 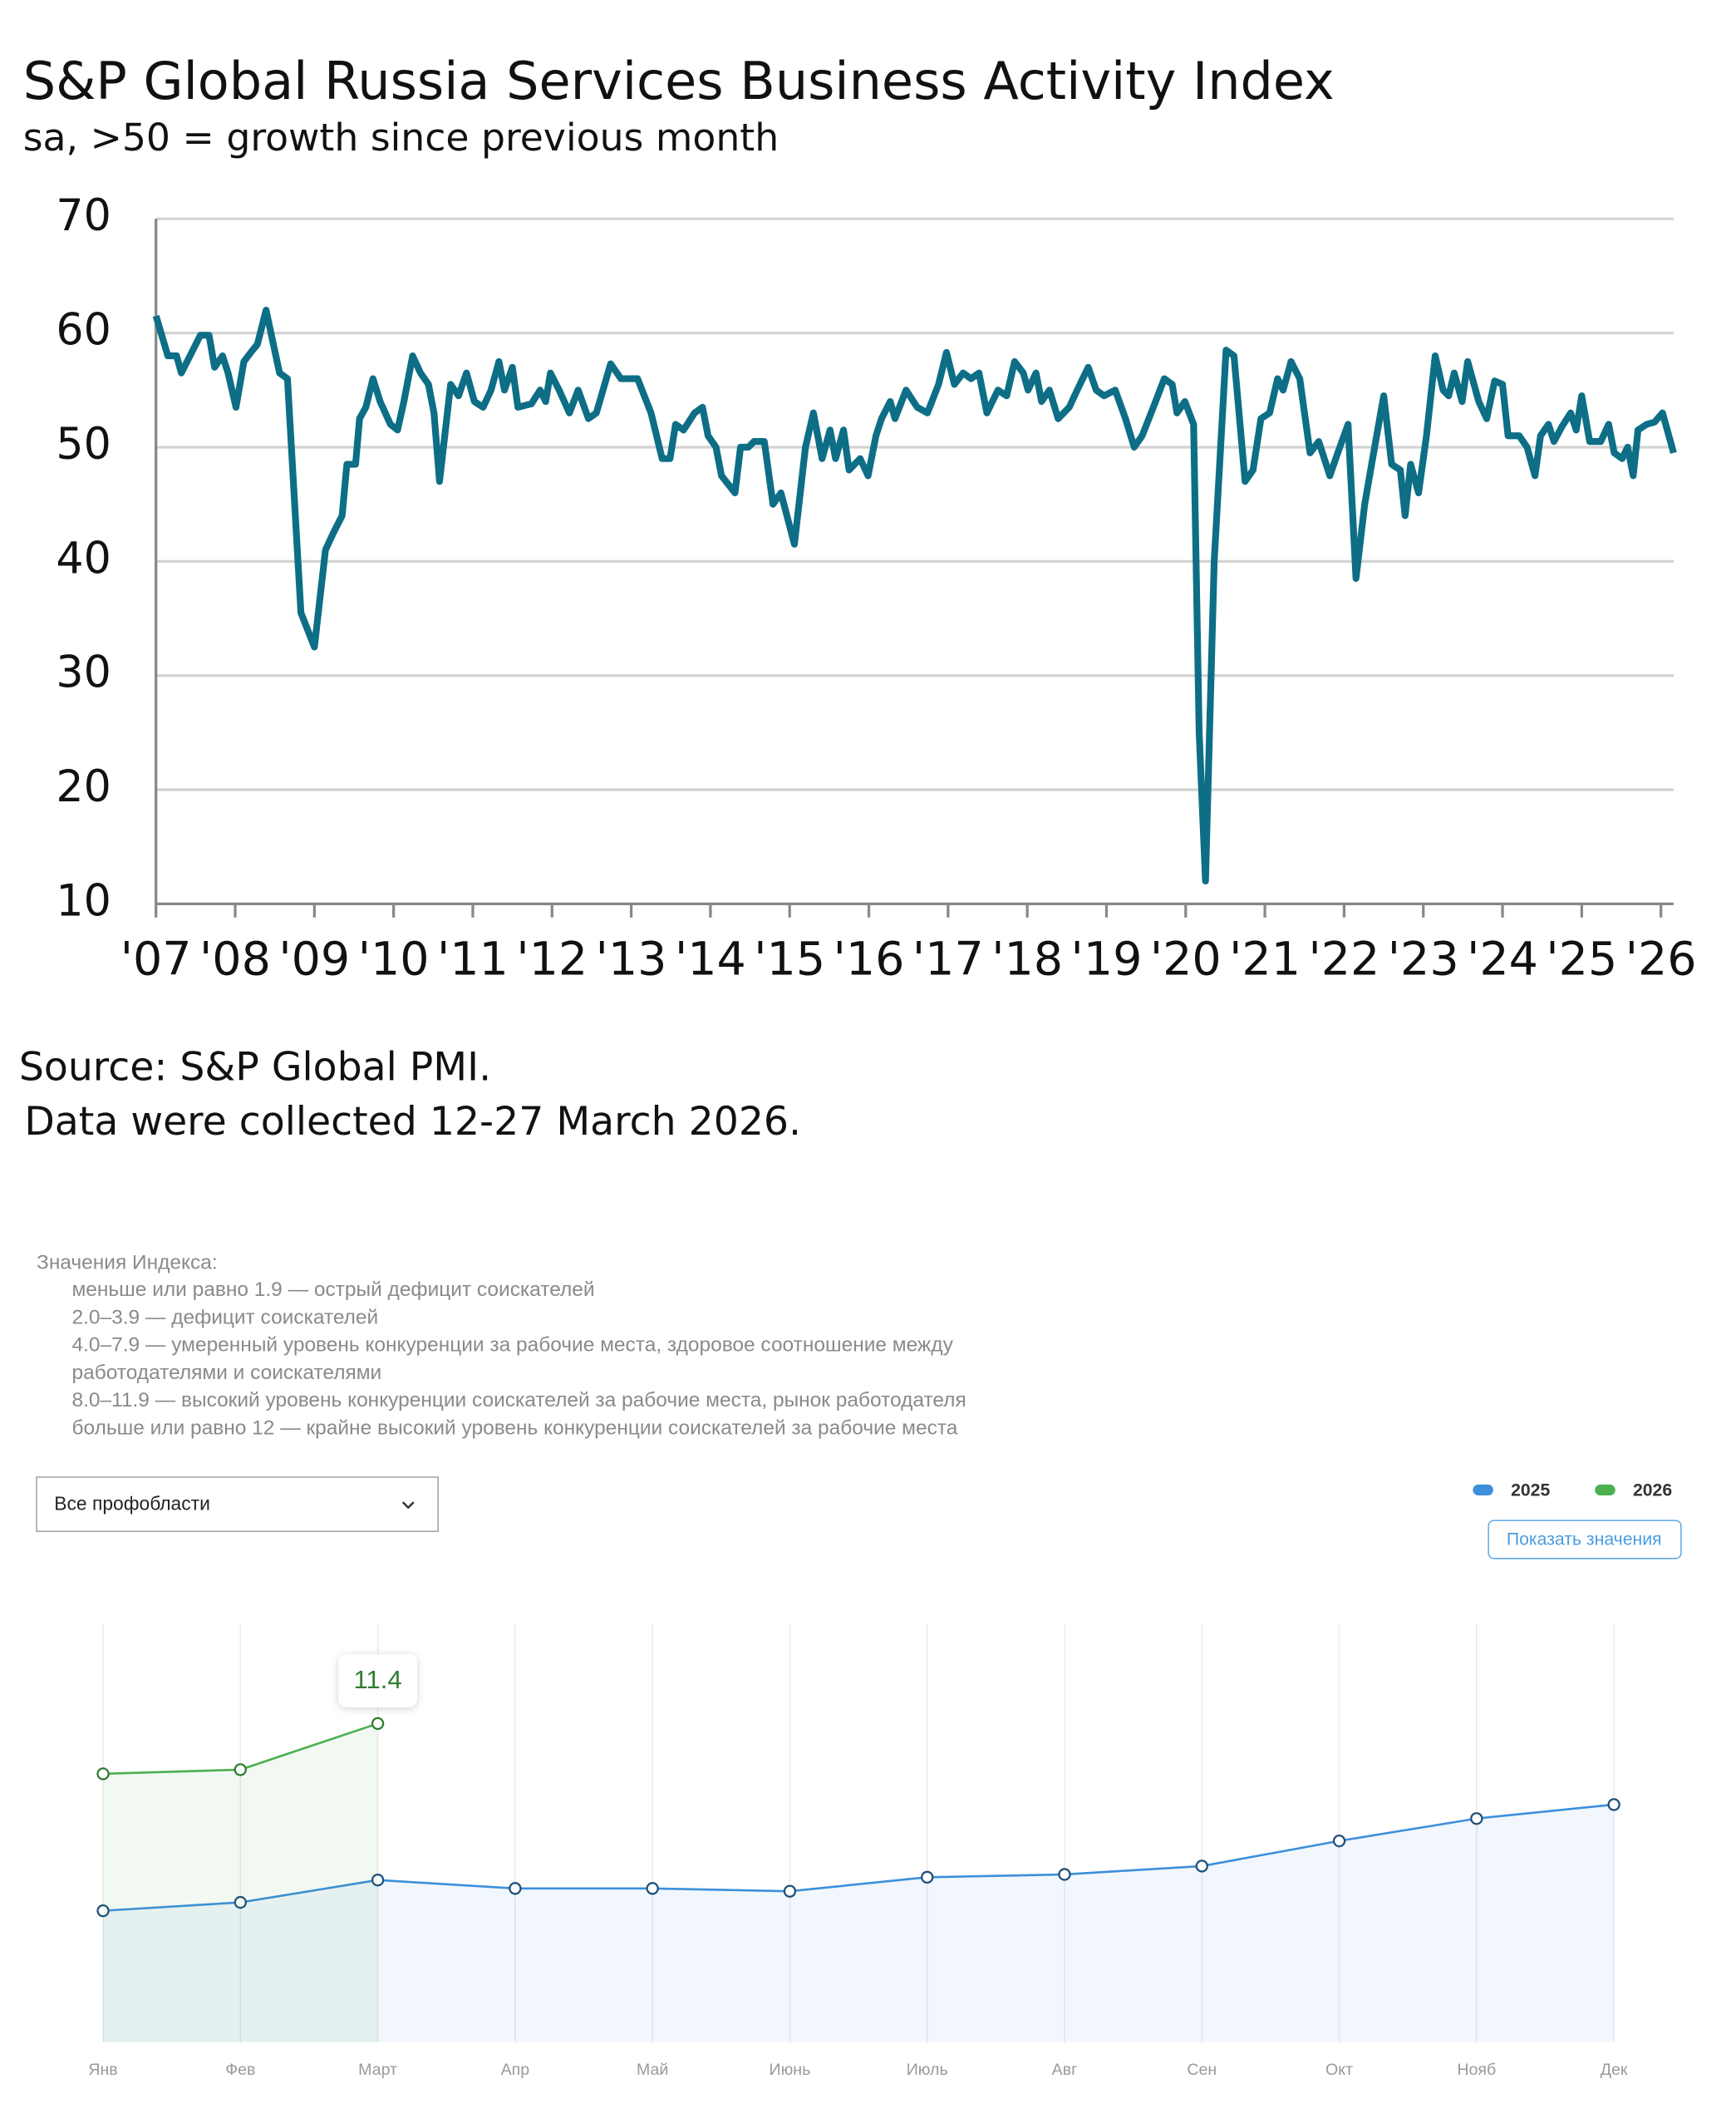 What do you see at coordinates (83, 445) in the screenshot?
I see `y-tick-label: 50` at bounding box center [83, 445].